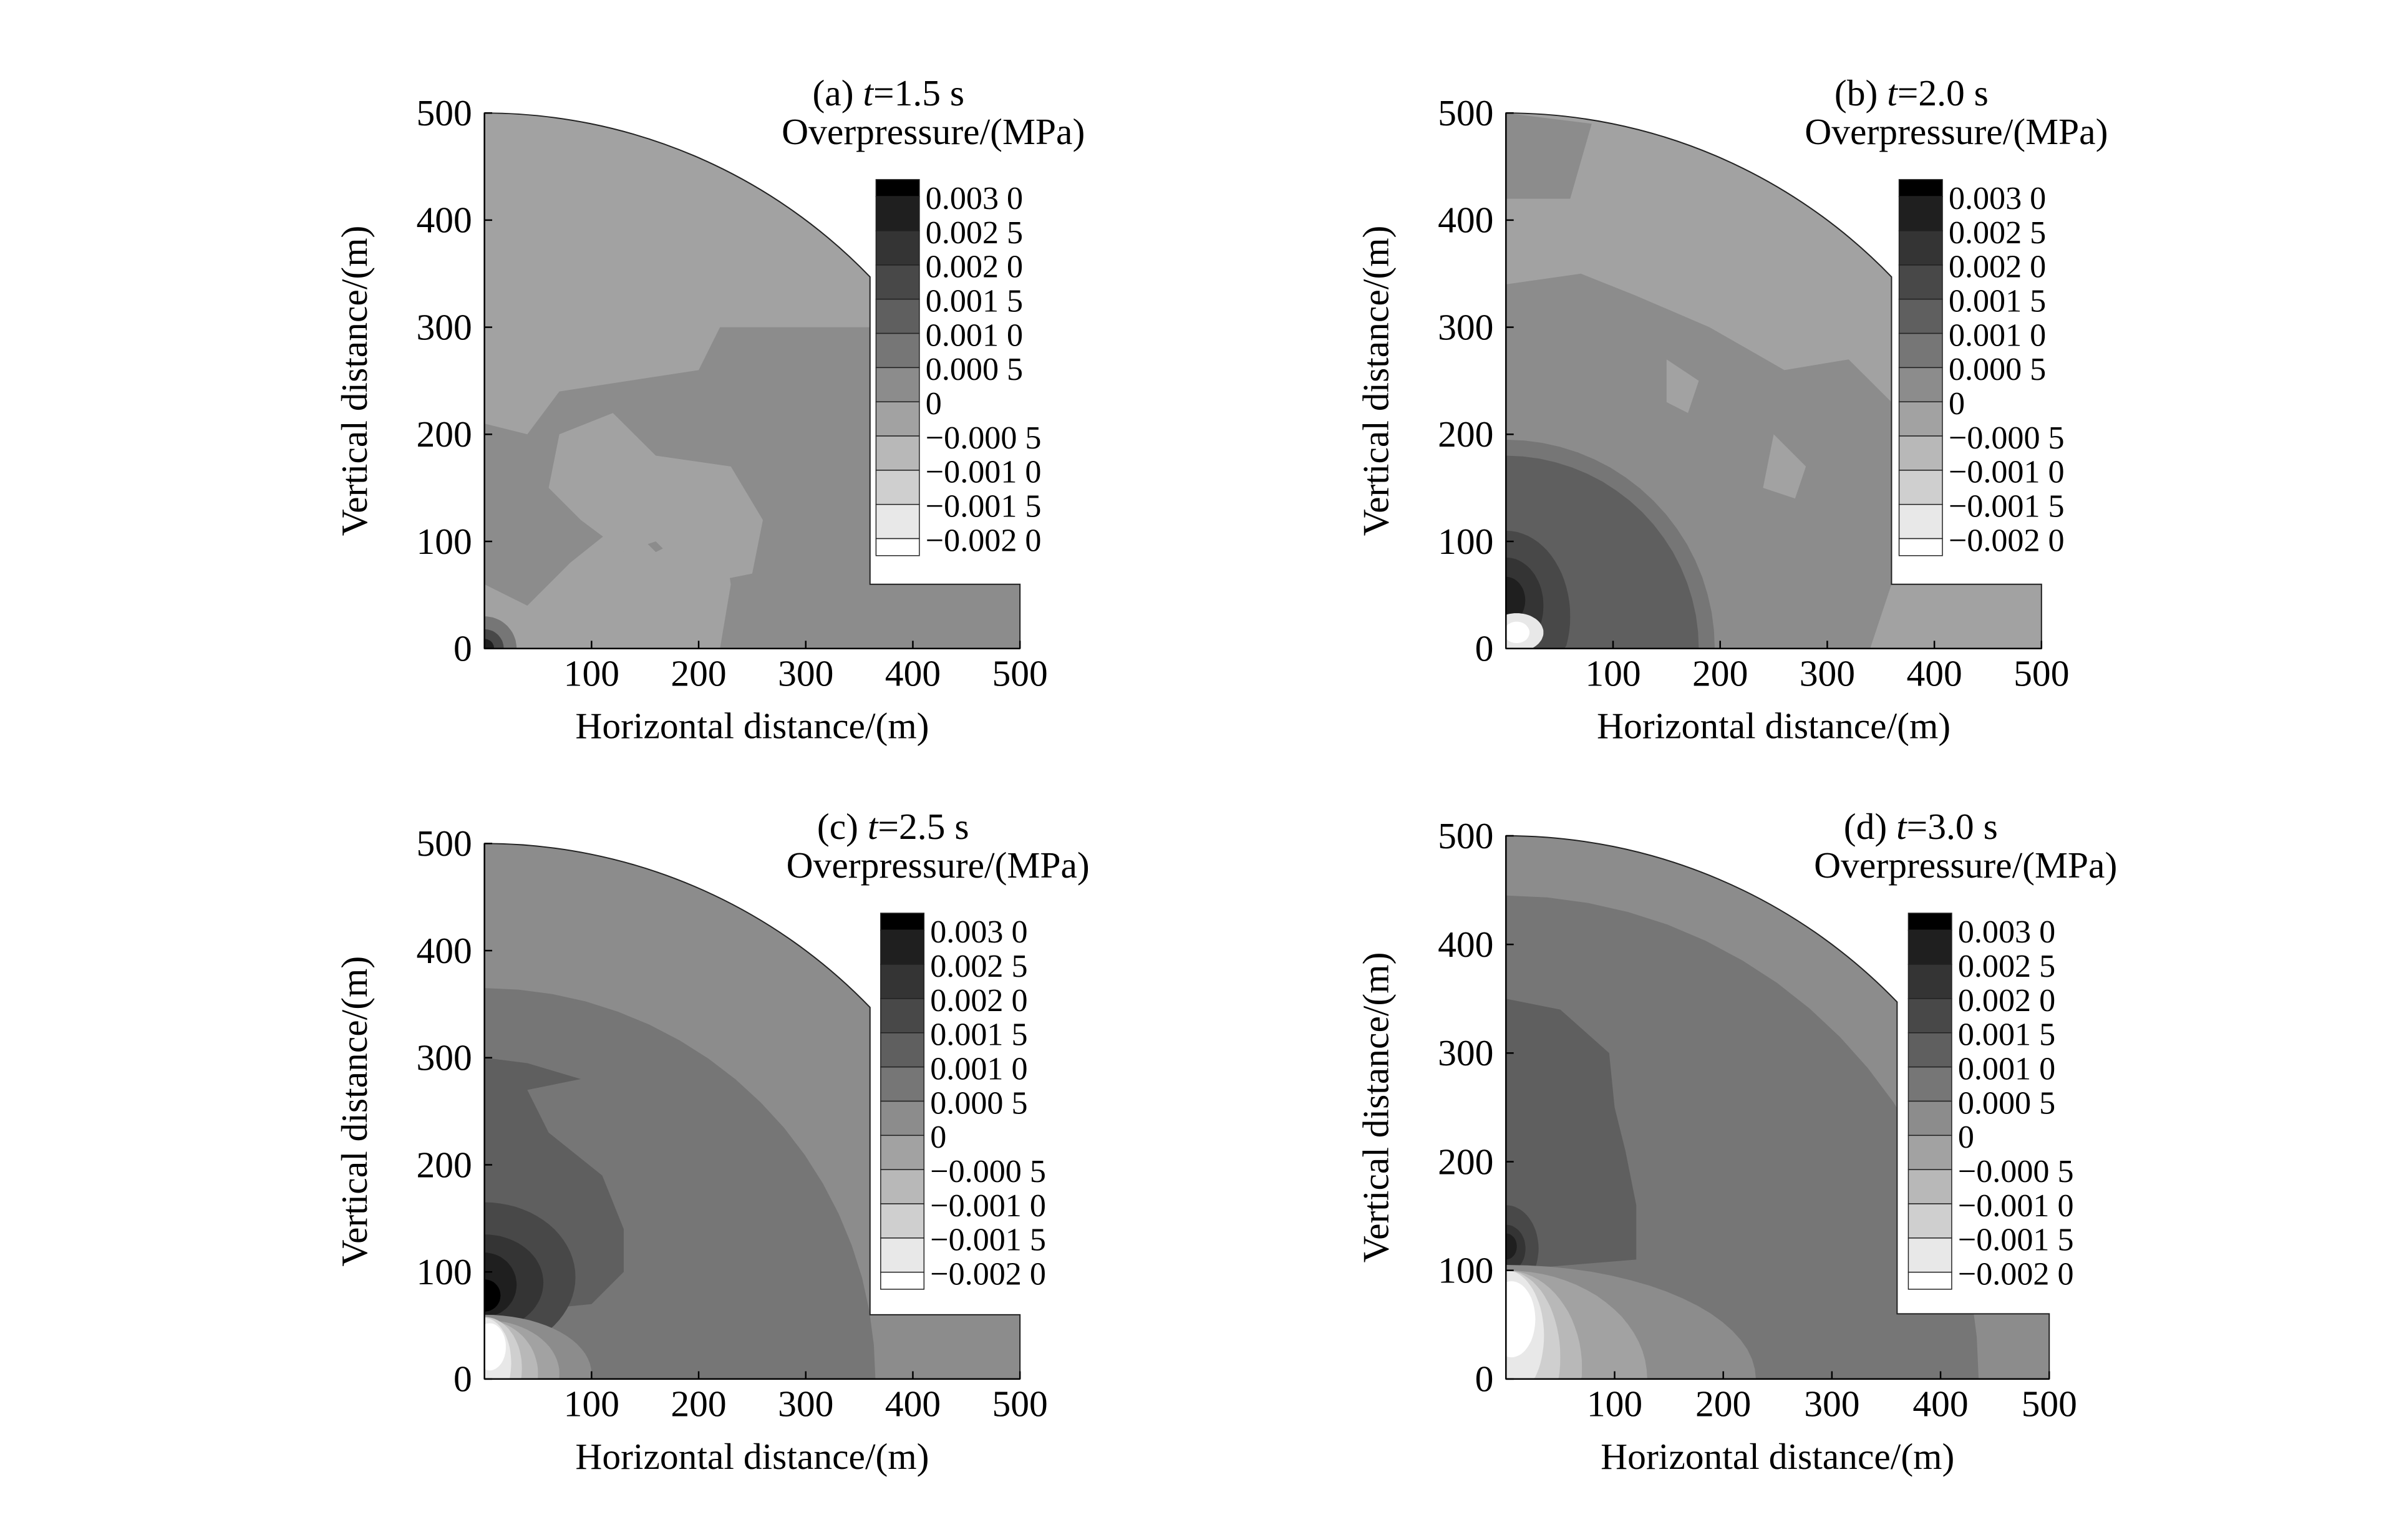  I want to click on panel-title: (a) t=1.5 s, so click(888, 93).